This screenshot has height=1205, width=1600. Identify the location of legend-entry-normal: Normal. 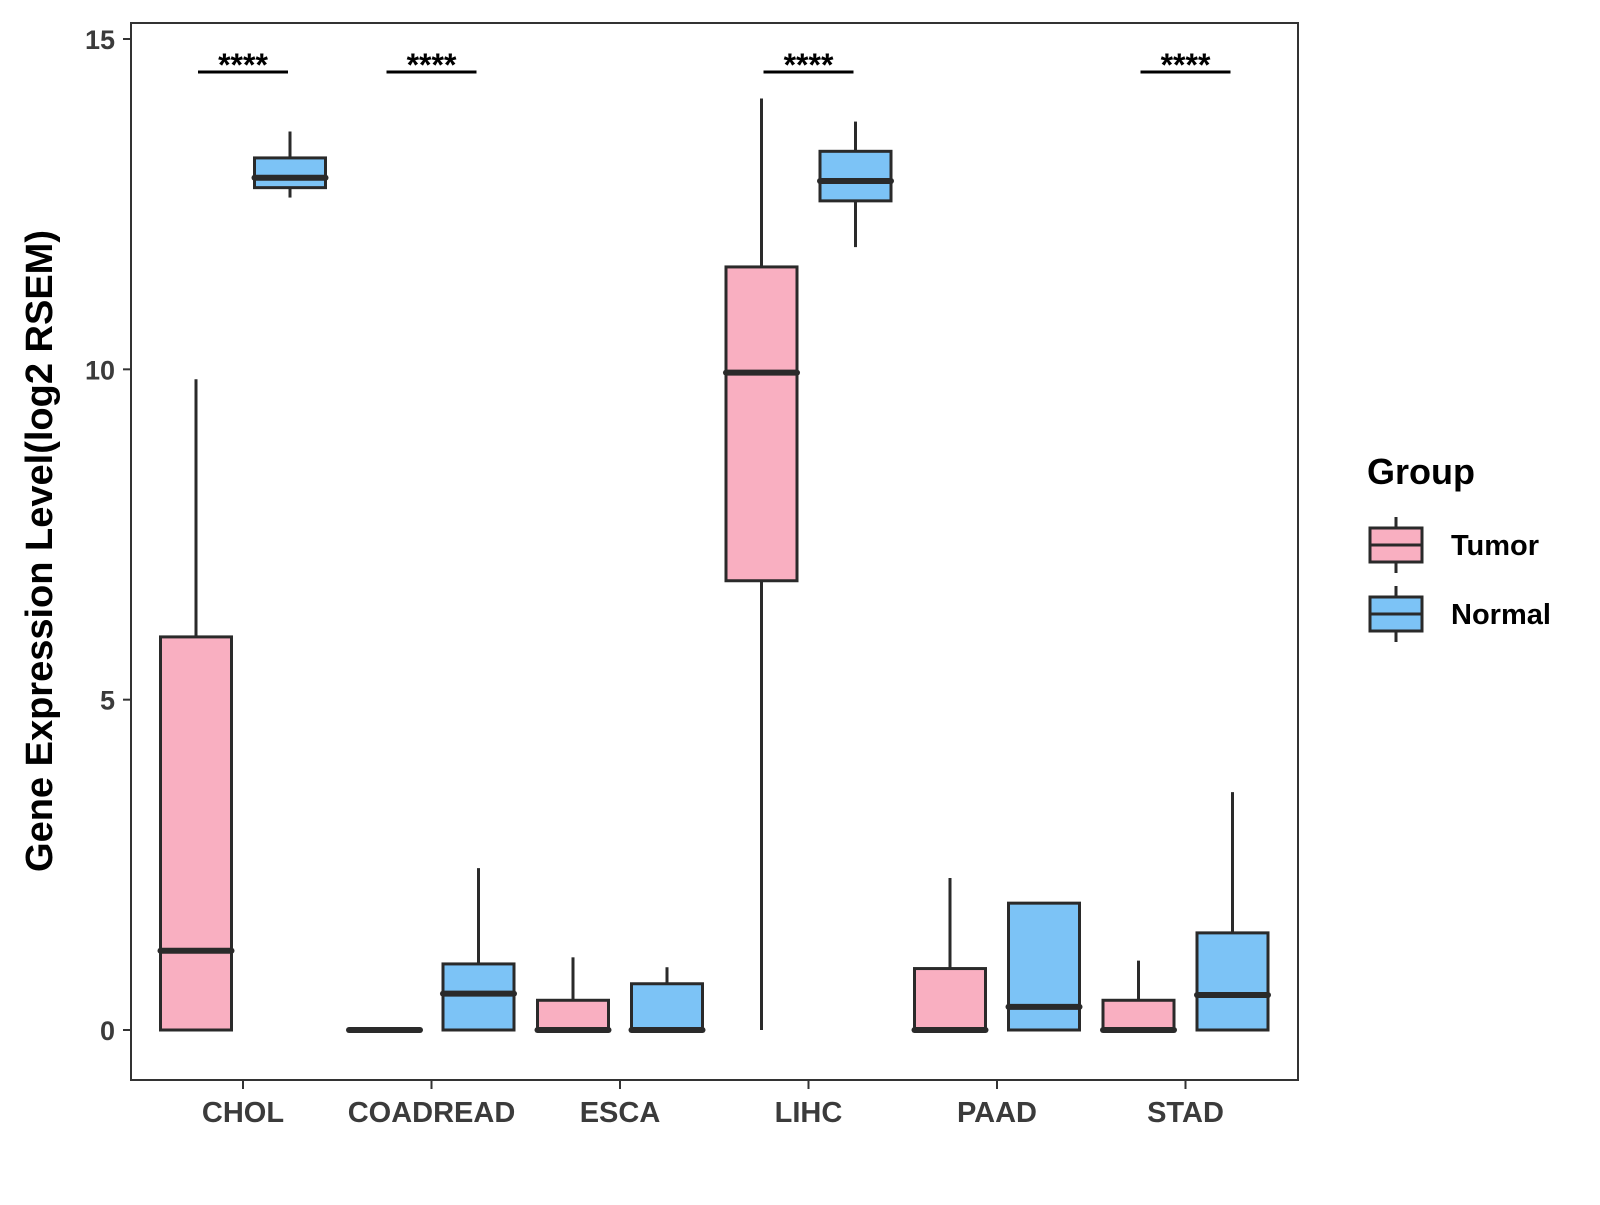
(1459, 614).